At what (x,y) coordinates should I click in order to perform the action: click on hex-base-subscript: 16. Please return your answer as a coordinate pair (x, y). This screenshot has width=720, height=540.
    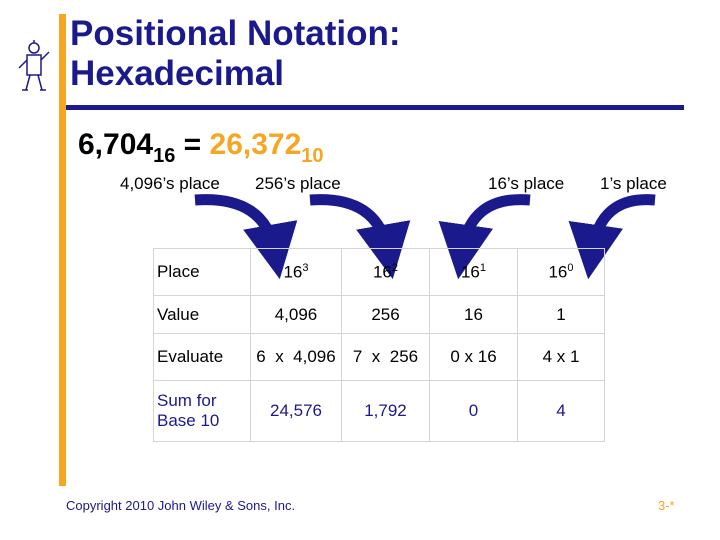
    Looking at the image, I should click on (164, 156).